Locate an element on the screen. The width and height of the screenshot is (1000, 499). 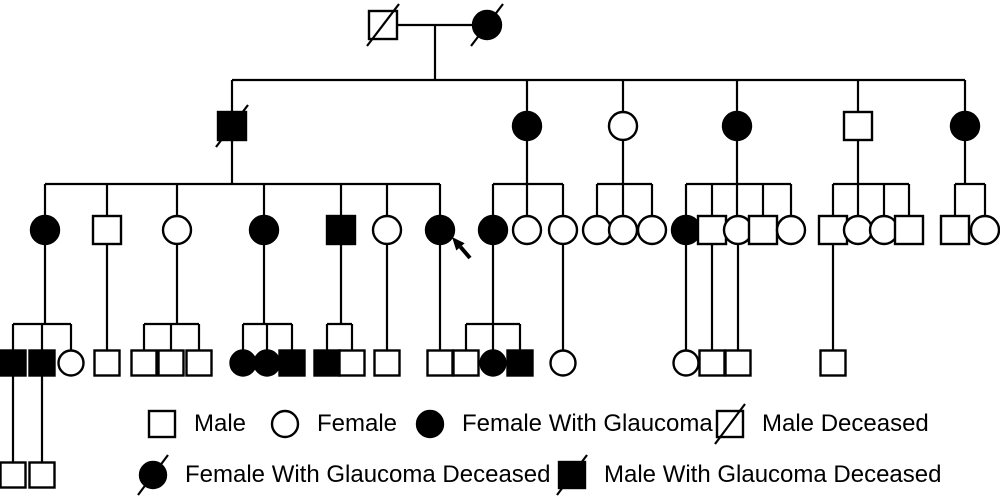
proband-arrow-icon is located at coordinates (458, 244).